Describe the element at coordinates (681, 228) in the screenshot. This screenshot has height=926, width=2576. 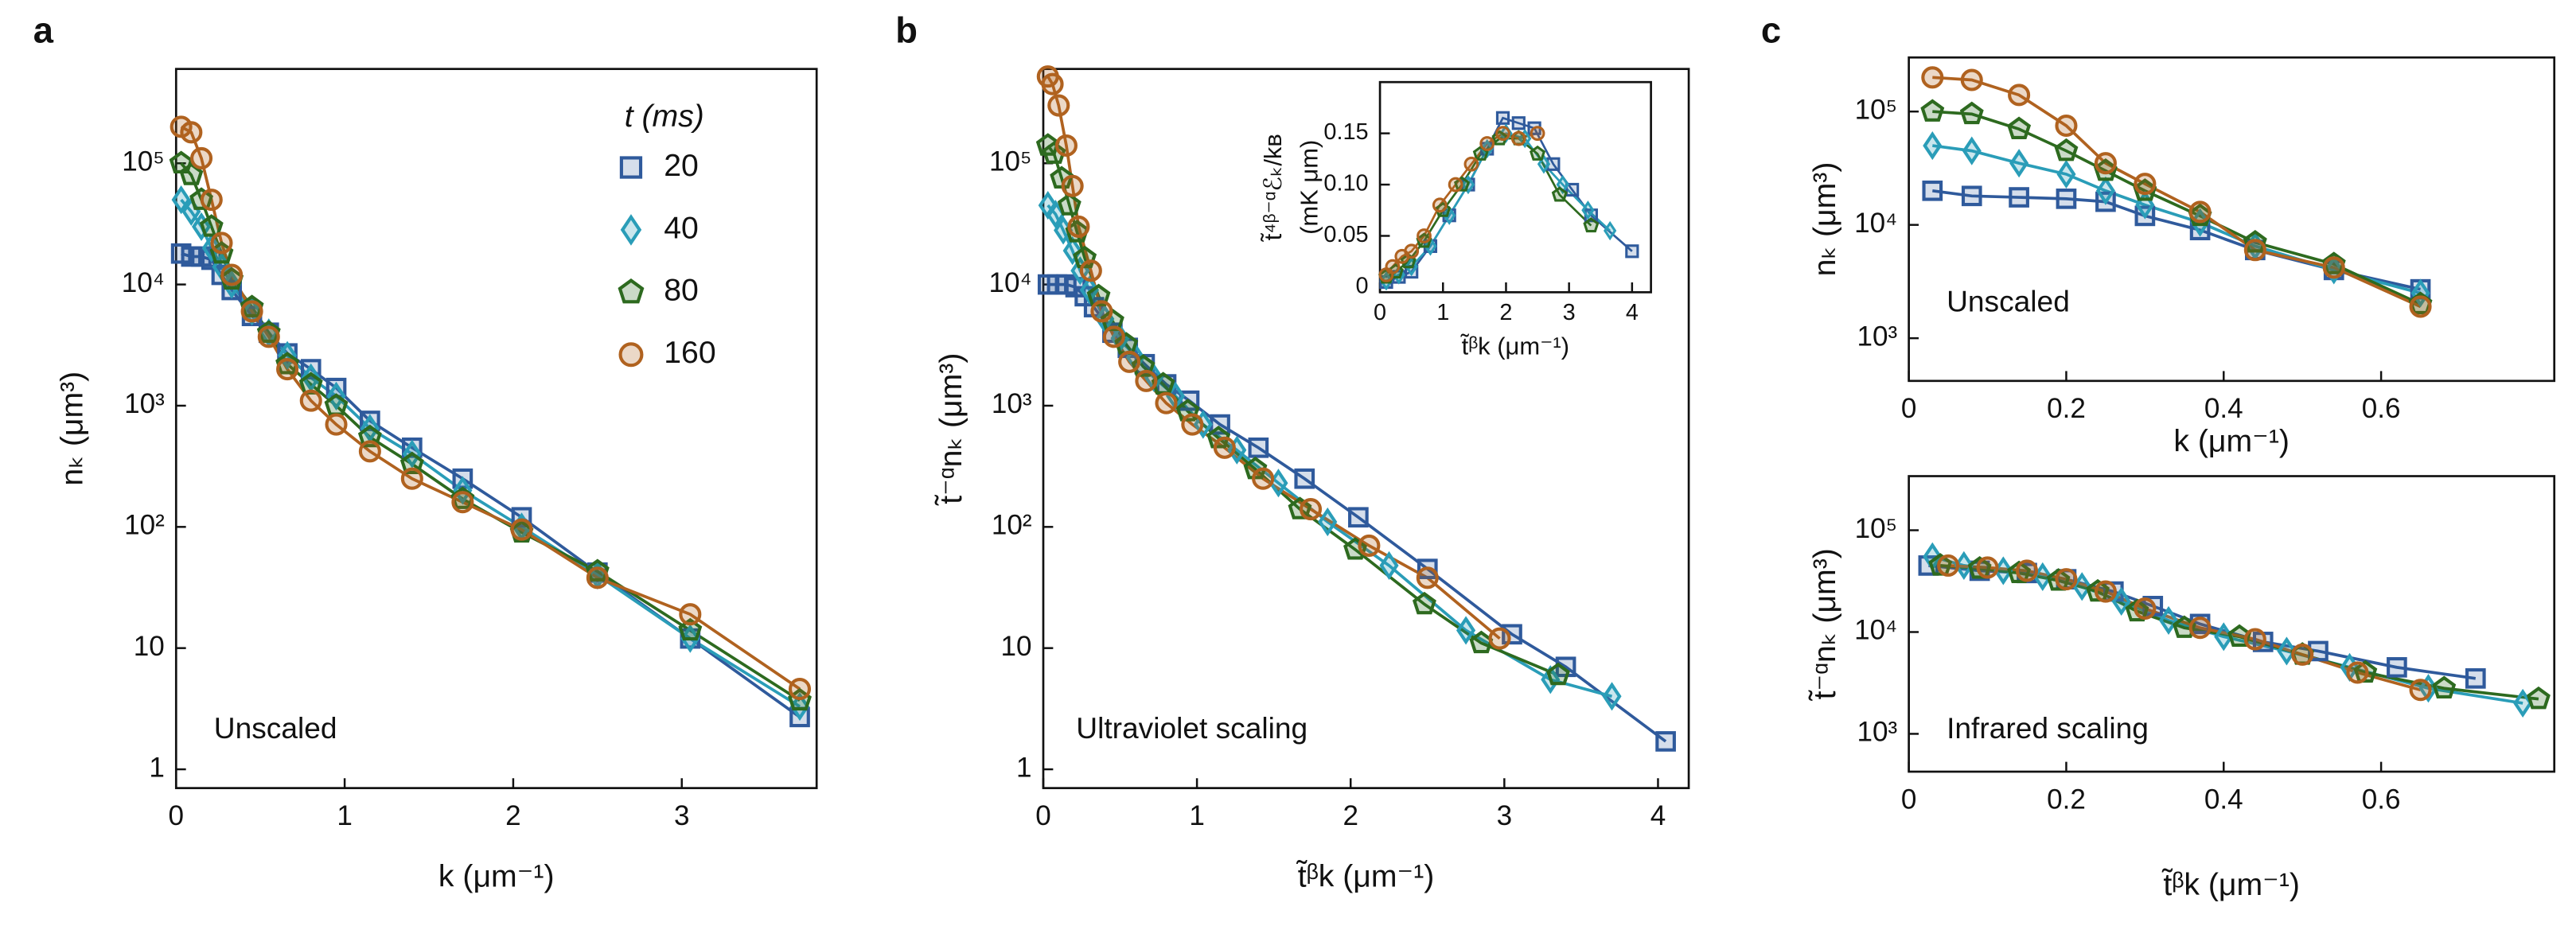
I see `legend-label: 40` at that location.